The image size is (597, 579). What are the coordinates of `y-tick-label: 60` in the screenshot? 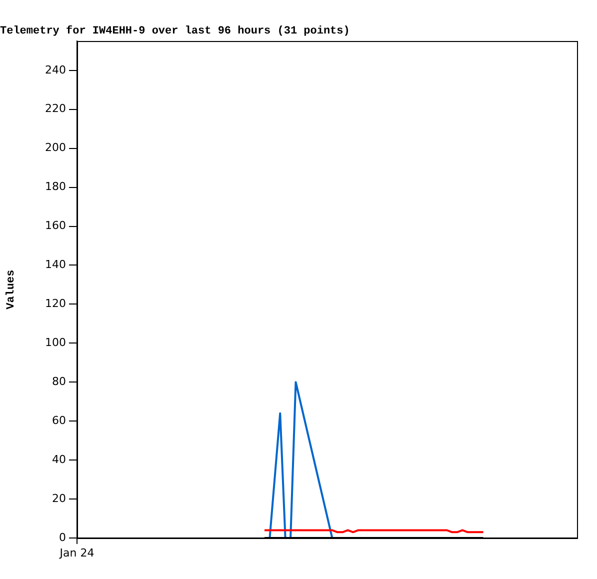 It's located at (59, 420).